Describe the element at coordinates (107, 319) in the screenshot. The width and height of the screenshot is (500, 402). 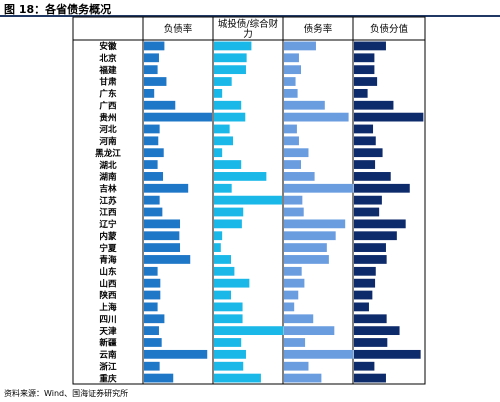
I see `category-label: 四川` at that location.